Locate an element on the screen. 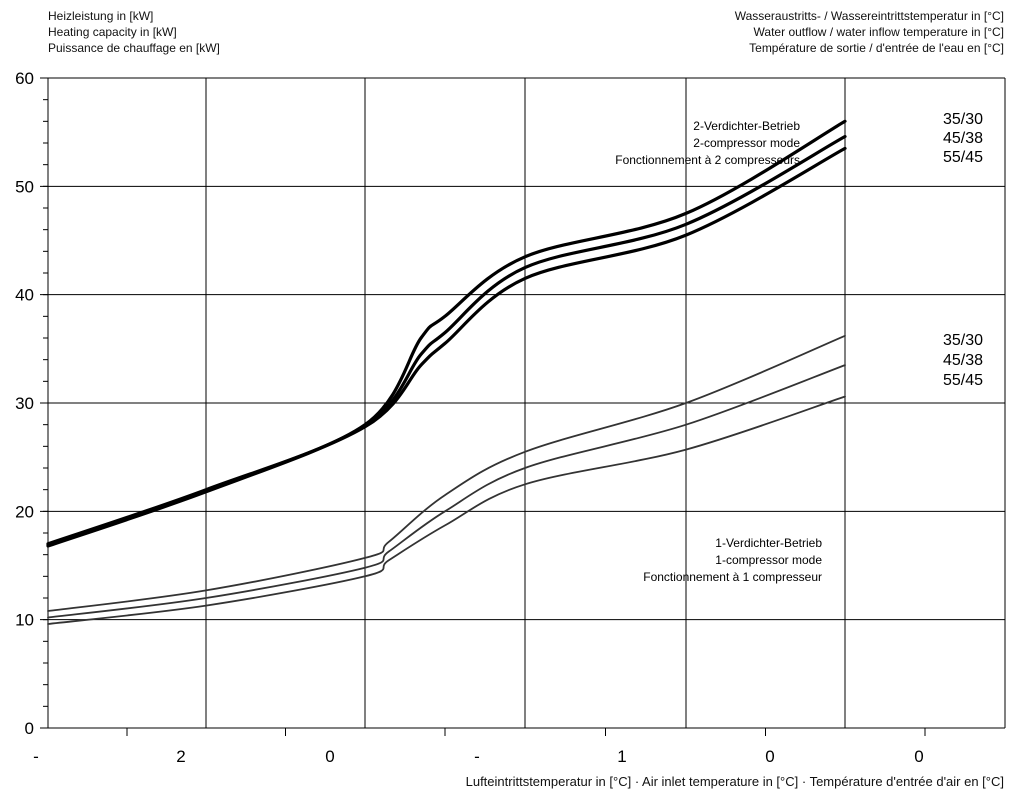 The width and height of the screenshot is (1012, 798). annotation-one-fr: Fonctionnement à 1 compresseur is located at coordinates (732, 577).